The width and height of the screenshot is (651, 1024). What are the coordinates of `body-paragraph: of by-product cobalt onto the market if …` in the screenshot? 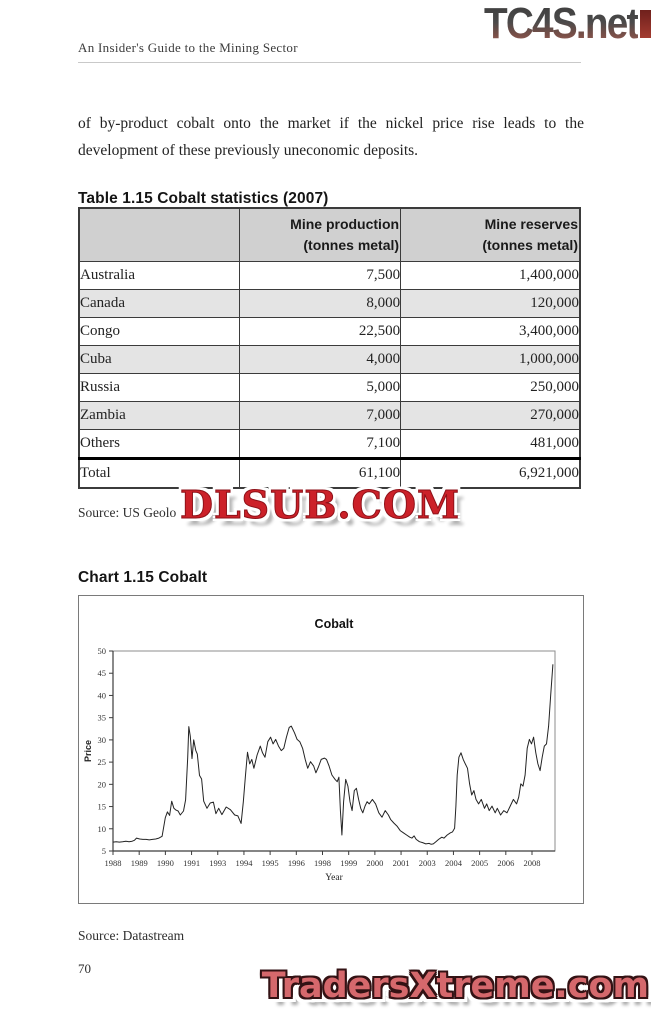 It's located at (331, 136).